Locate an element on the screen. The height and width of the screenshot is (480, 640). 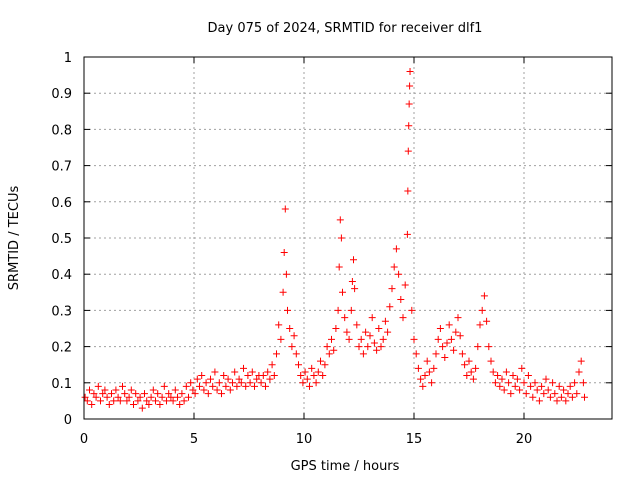
x-tick-label: 10 is located at coordinates (304, 439).